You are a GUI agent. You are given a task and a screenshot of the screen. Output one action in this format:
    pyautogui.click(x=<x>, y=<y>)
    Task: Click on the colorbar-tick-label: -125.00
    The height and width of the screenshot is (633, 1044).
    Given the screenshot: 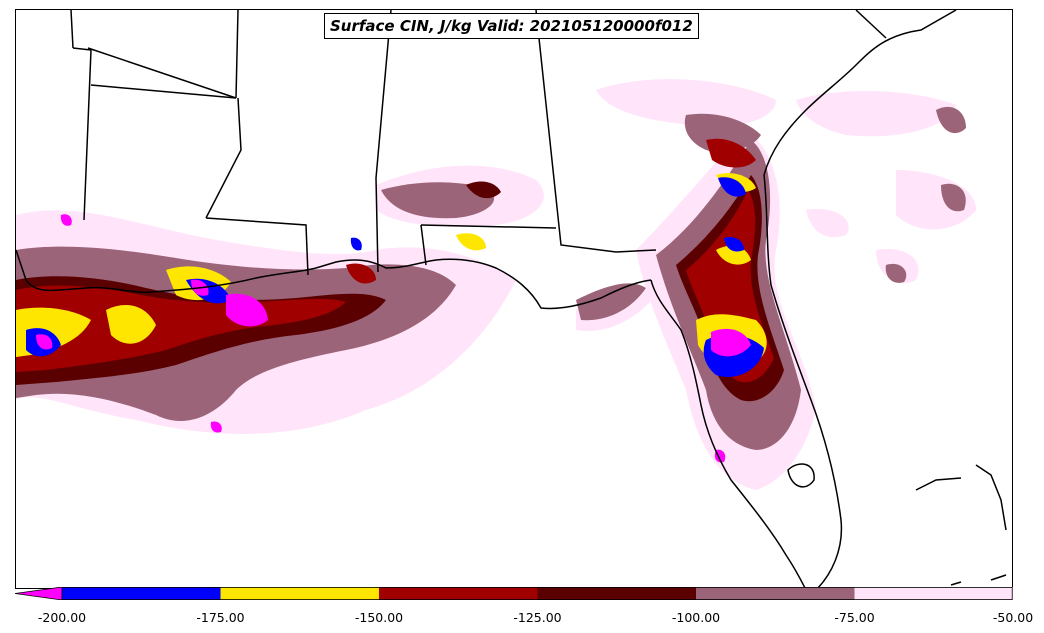 What is the action you would take?
    pyautogui.click(x=537, y=617)
    